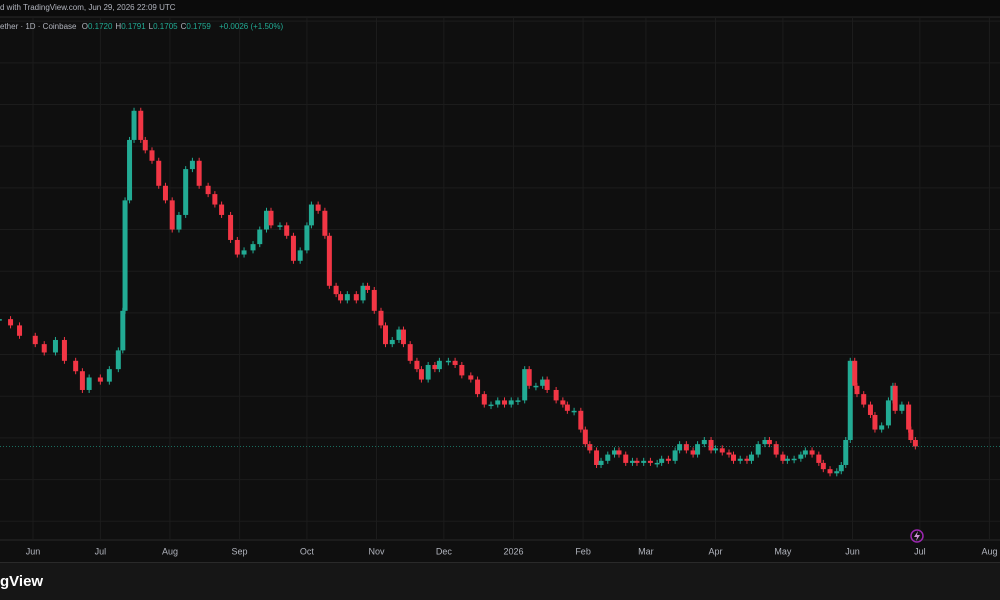  I want to click on x-tick-label: Feb, so click(583, 551).